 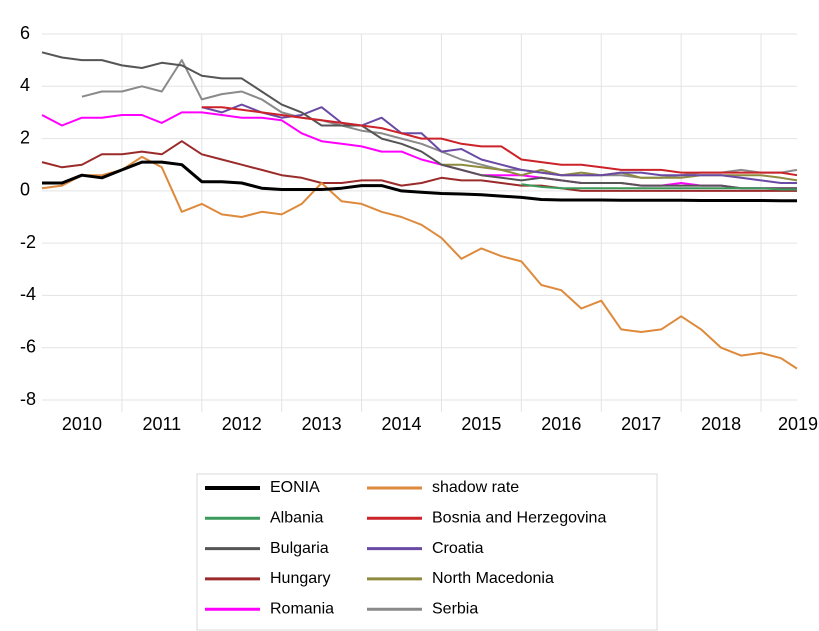 What do you see at coordinates (28, 294) in the screenshot?
I see `y-tick-label: -4` at bounding box center [28, 294].